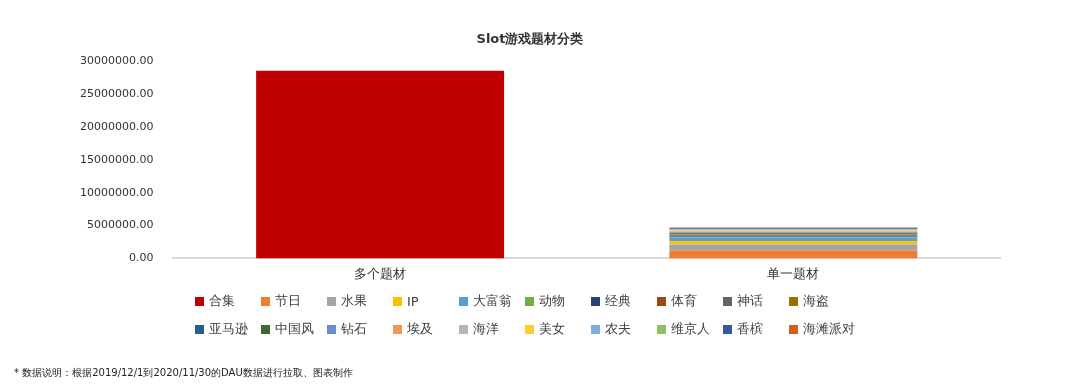 The image size is (1080, 388). I want to click on legend-label: 海洋, so click(486, 329).